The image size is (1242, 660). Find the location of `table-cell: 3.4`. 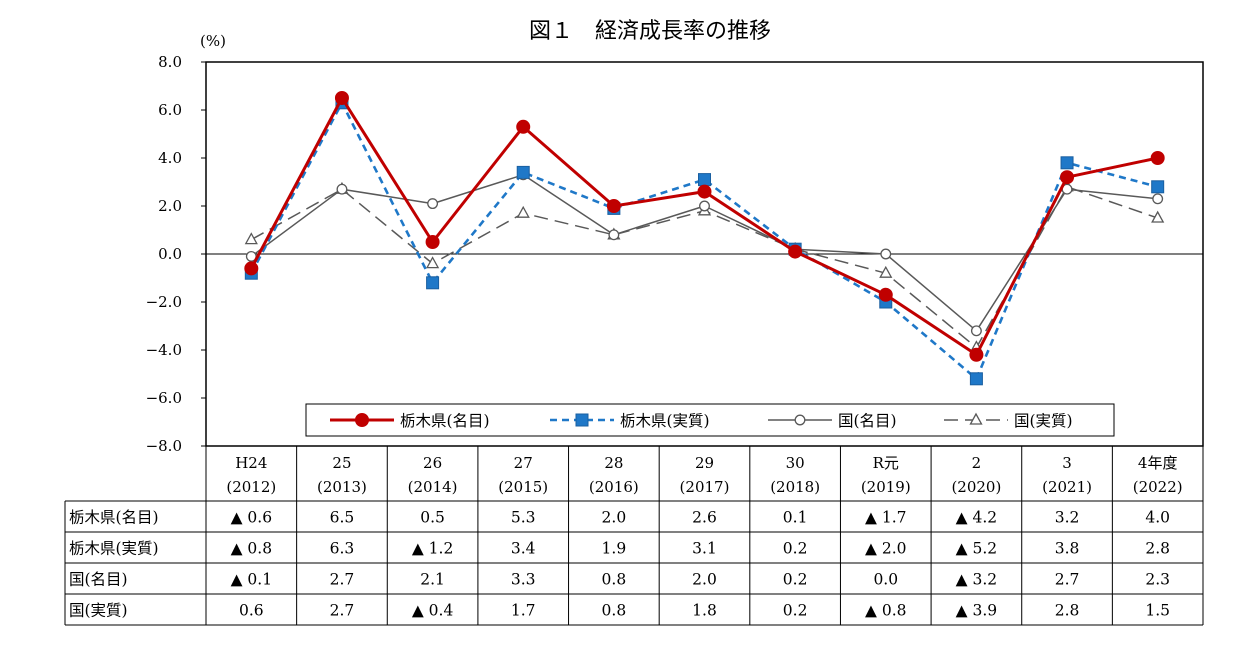

table-cell: 3.4 is located at coordinates (523, 549).